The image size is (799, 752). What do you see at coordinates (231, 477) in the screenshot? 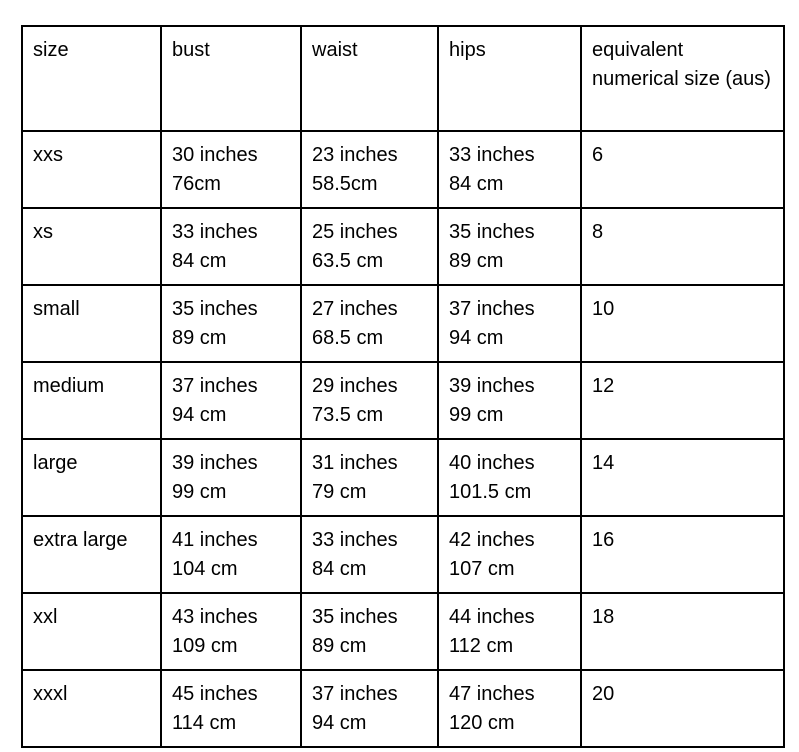
I see `cell-bust: 39 inches 99 cm` at bounding box center [231, 477].